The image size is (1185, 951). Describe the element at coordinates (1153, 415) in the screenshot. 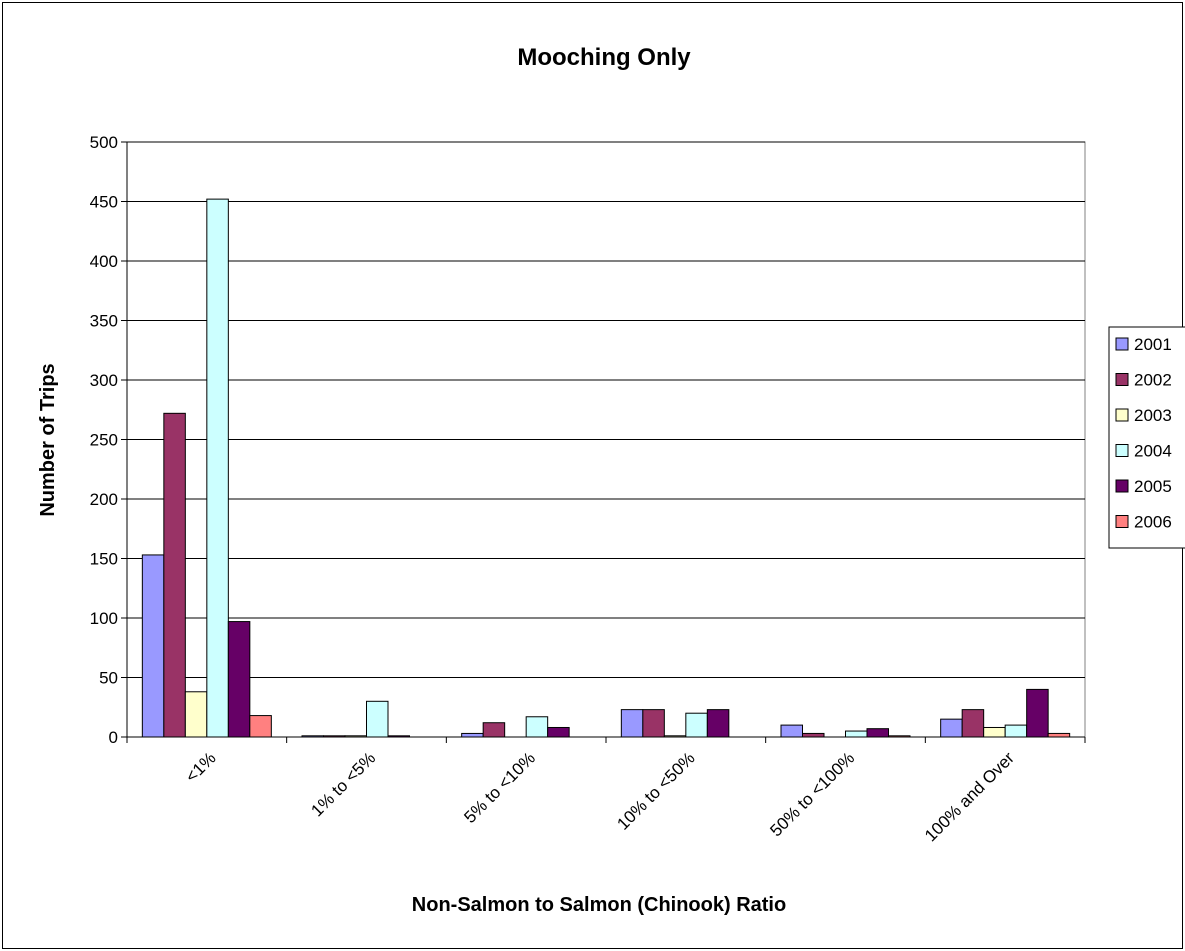

I see `legend-label-2003: 2003` at that location.